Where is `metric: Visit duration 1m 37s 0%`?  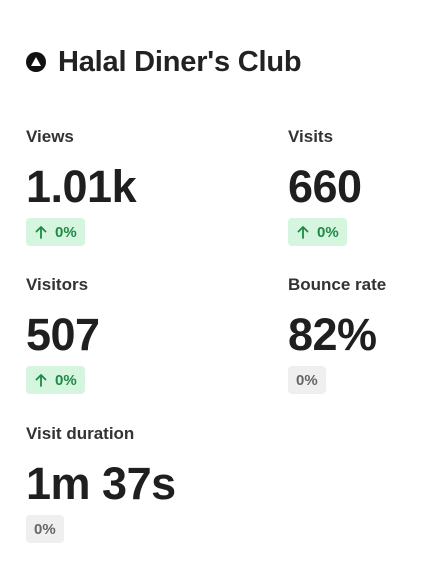
metric: Visit duration 1m 37s 0% is located at coordinates (126, 483).